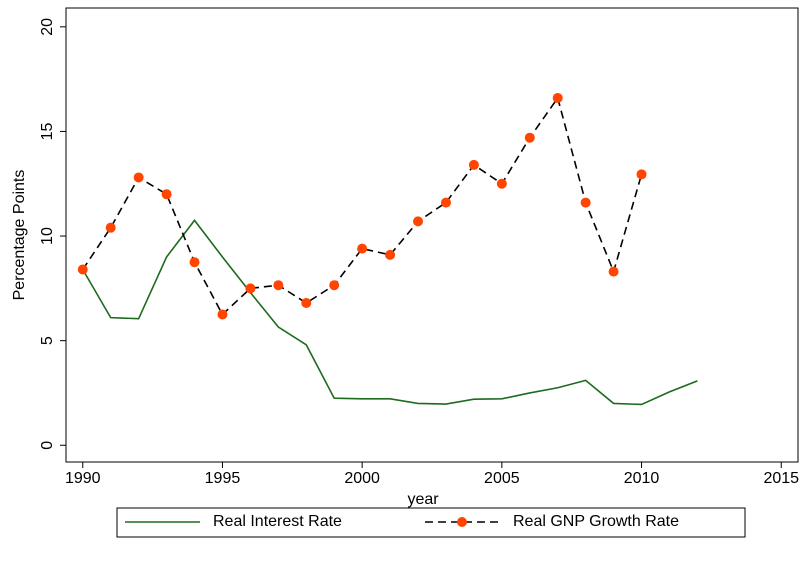 The image size is (810, 565). I want to click on legend-label: Real GNP Growth Rate, so click(596, 521).